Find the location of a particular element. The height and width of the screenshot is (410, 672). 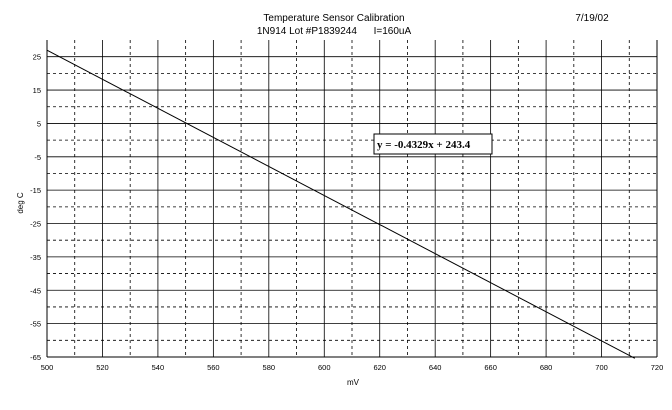

y-tick-label: -5 is located at coordinates (37, 157).